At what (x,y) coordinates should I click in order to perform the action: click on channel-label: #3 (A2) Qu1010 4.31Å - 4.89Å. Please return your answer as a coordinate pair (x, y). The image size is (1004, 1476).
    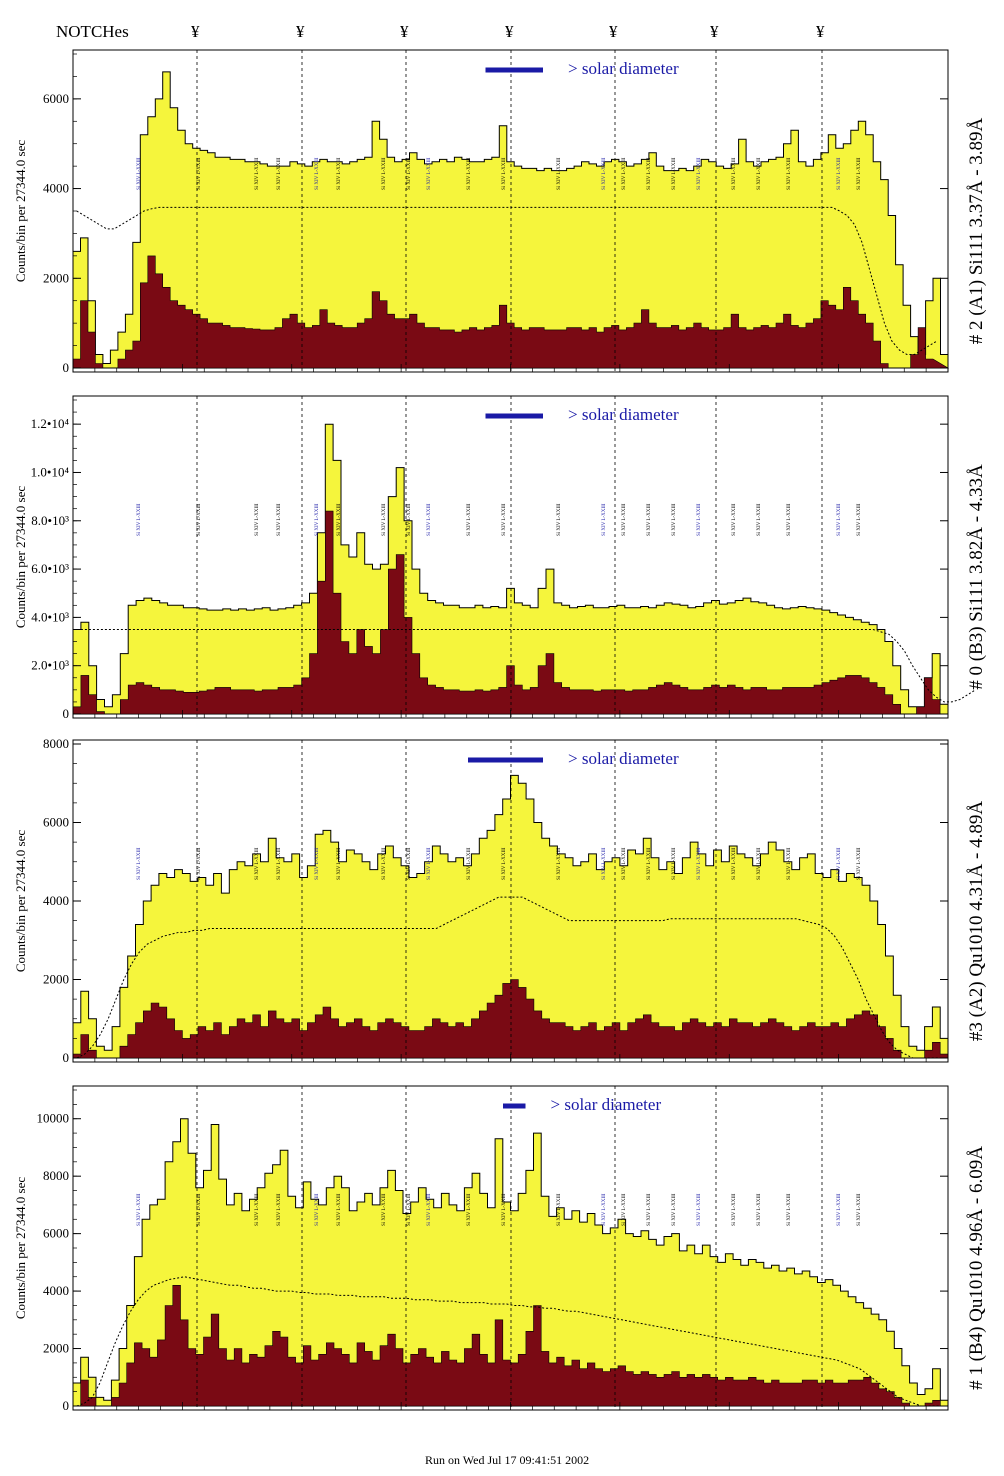
    Looking at the image, I should click on (976, 921).